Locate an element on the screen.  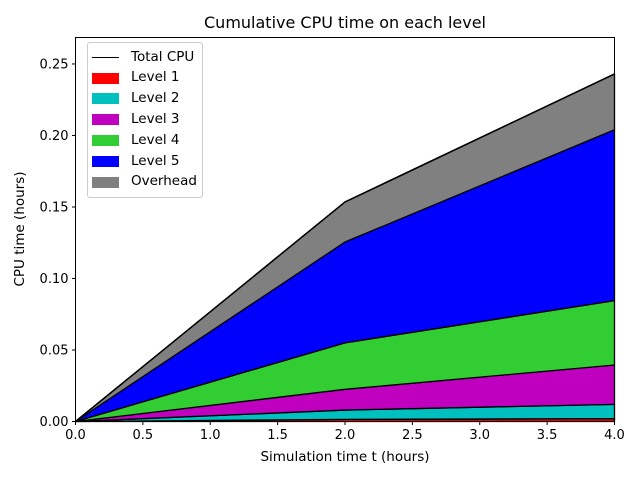
legend-entry-level-4: Level 4 is located at coordinates (144, 140).